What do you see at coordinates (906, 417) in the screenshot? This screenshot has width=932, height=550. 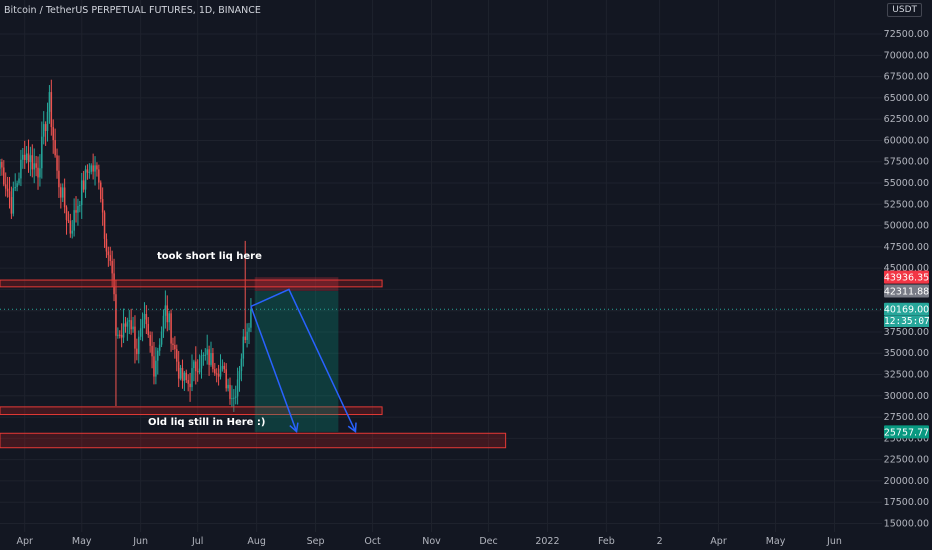 I see `y-tick-label: 27500.00` at bounding box center [906, 417].